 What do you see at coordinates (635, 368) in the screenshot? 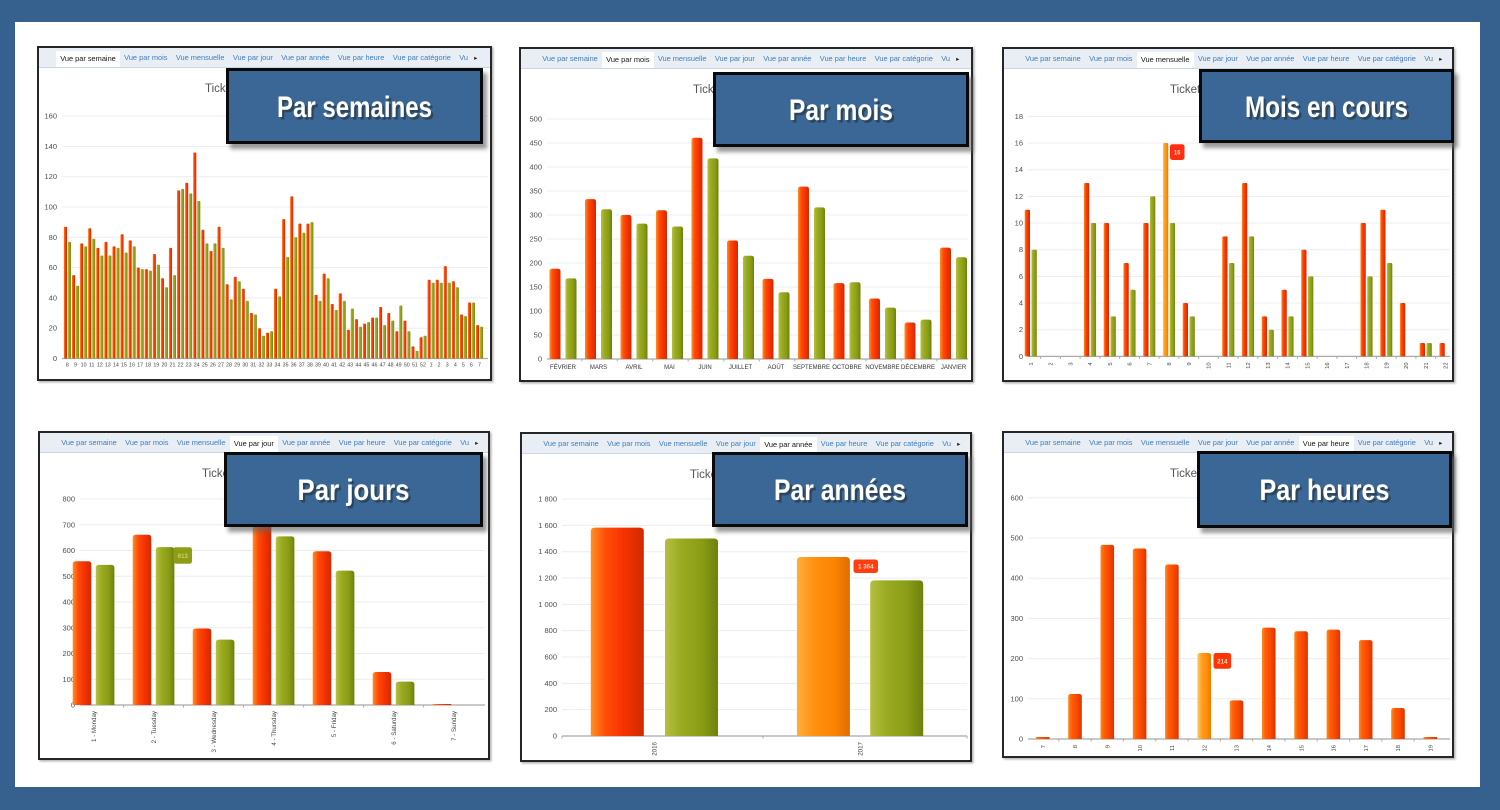
I see `svg-text: AVRIL` at bounding box center [635, 368].